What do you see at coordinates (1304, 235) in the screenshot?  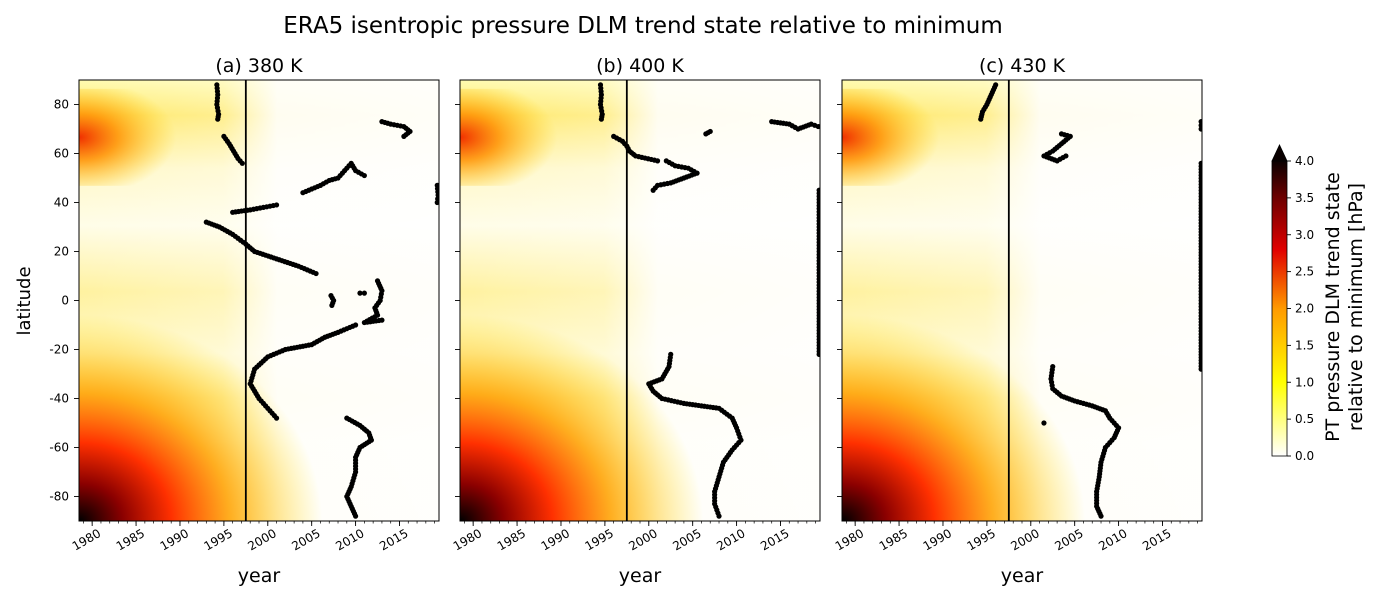 I see `colorbar-tick-label: 3.0` at bounding box center [1304, 235].